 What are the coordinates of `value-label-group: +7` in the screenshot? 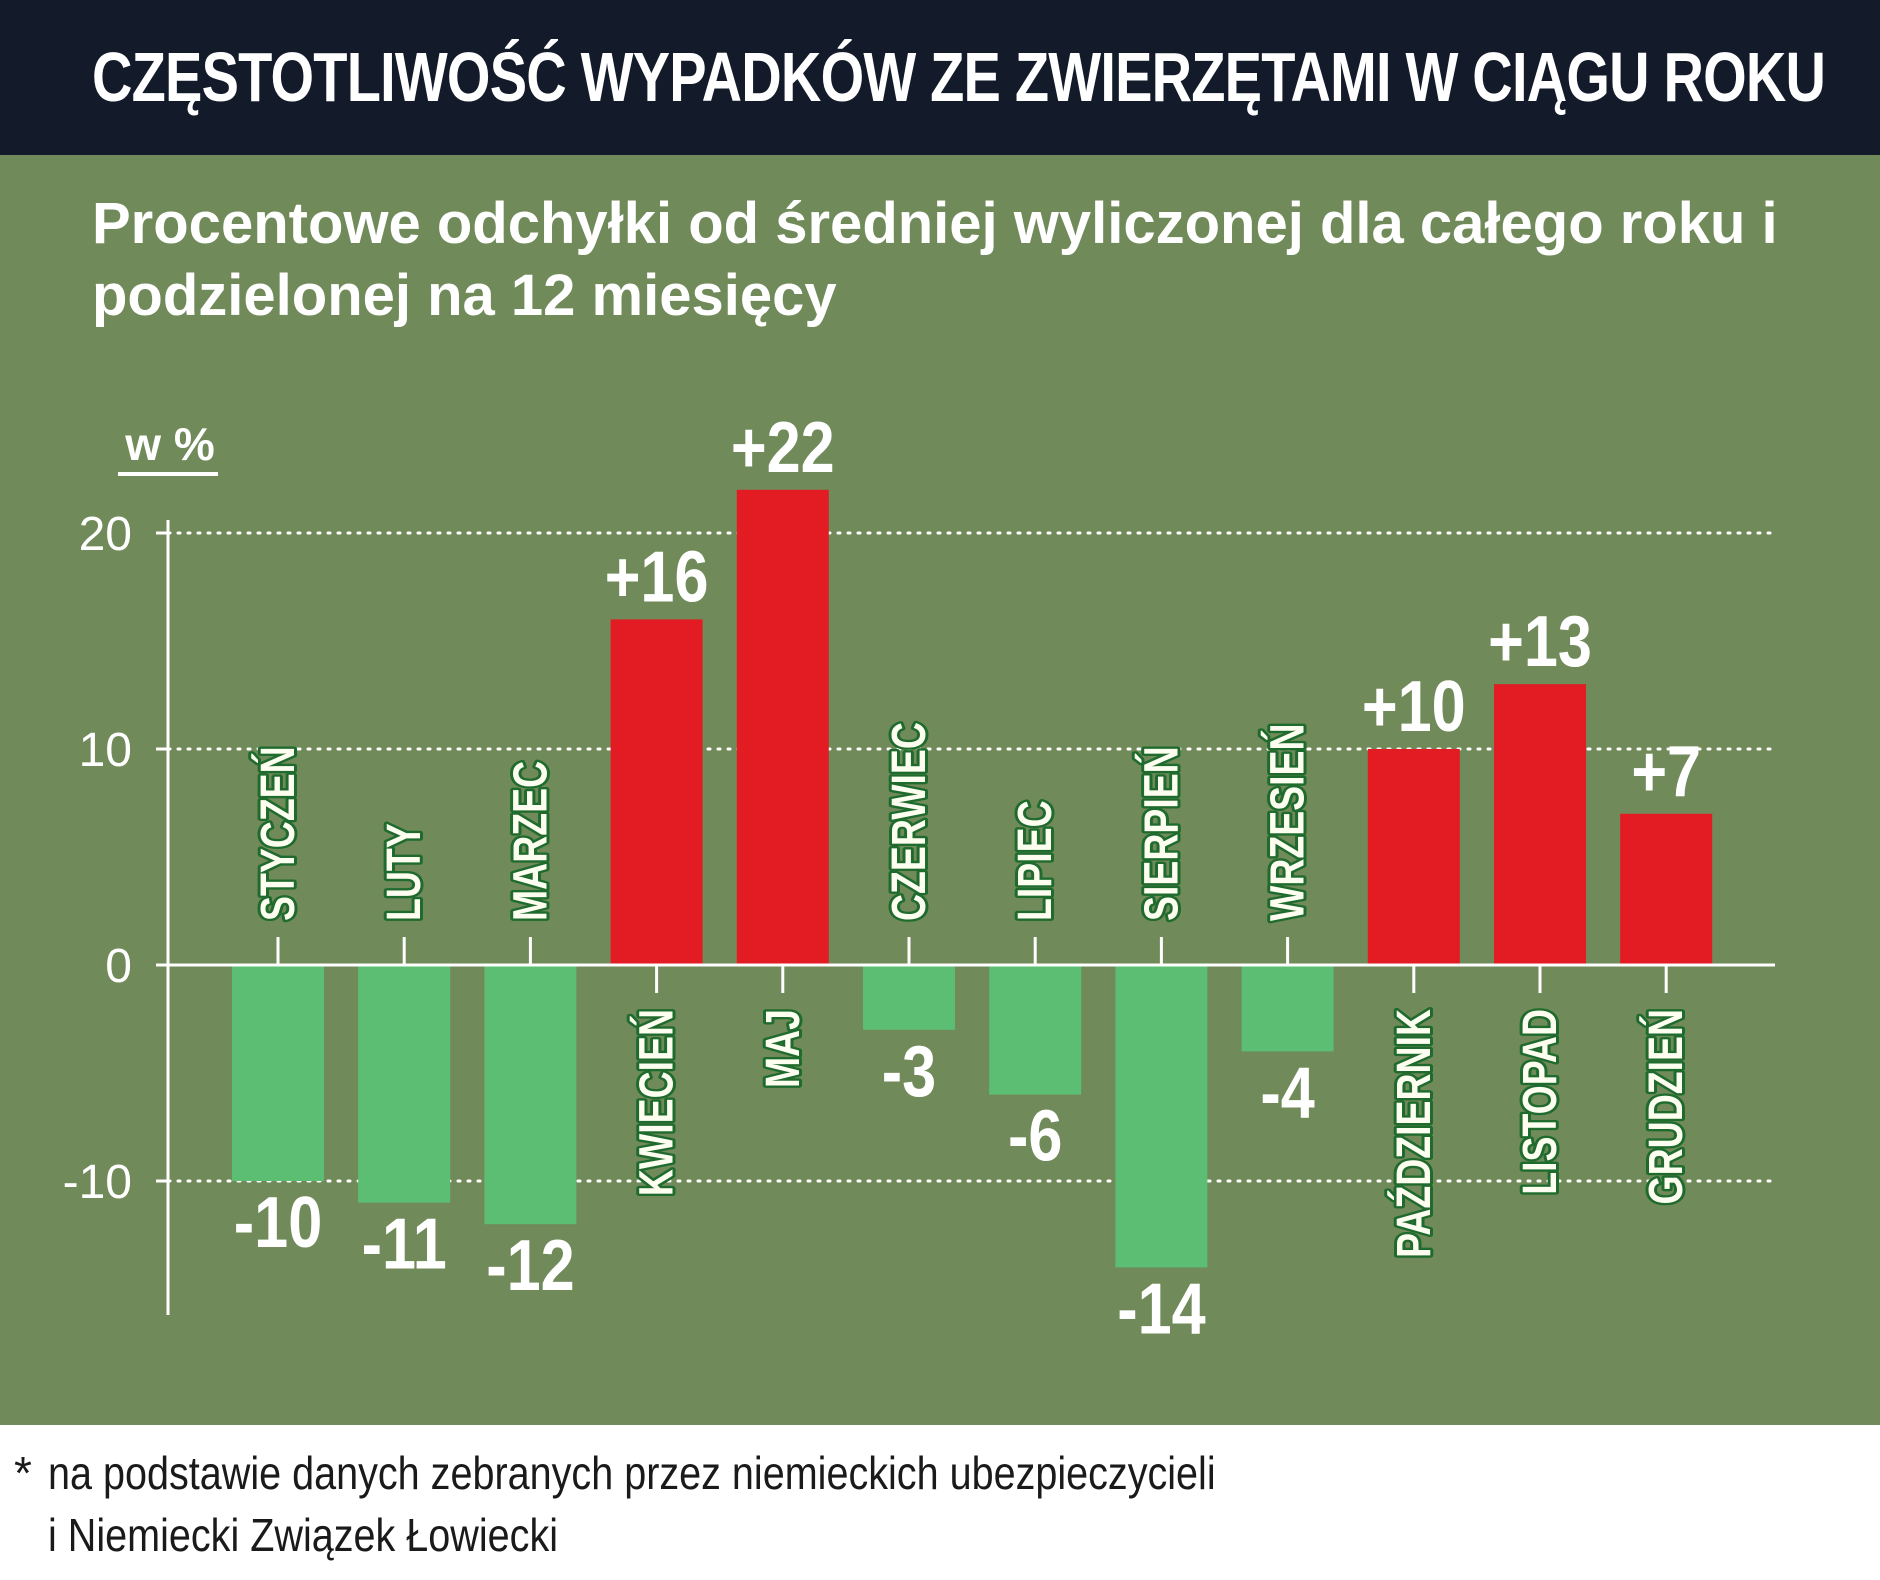 It's located at (1666, 772).